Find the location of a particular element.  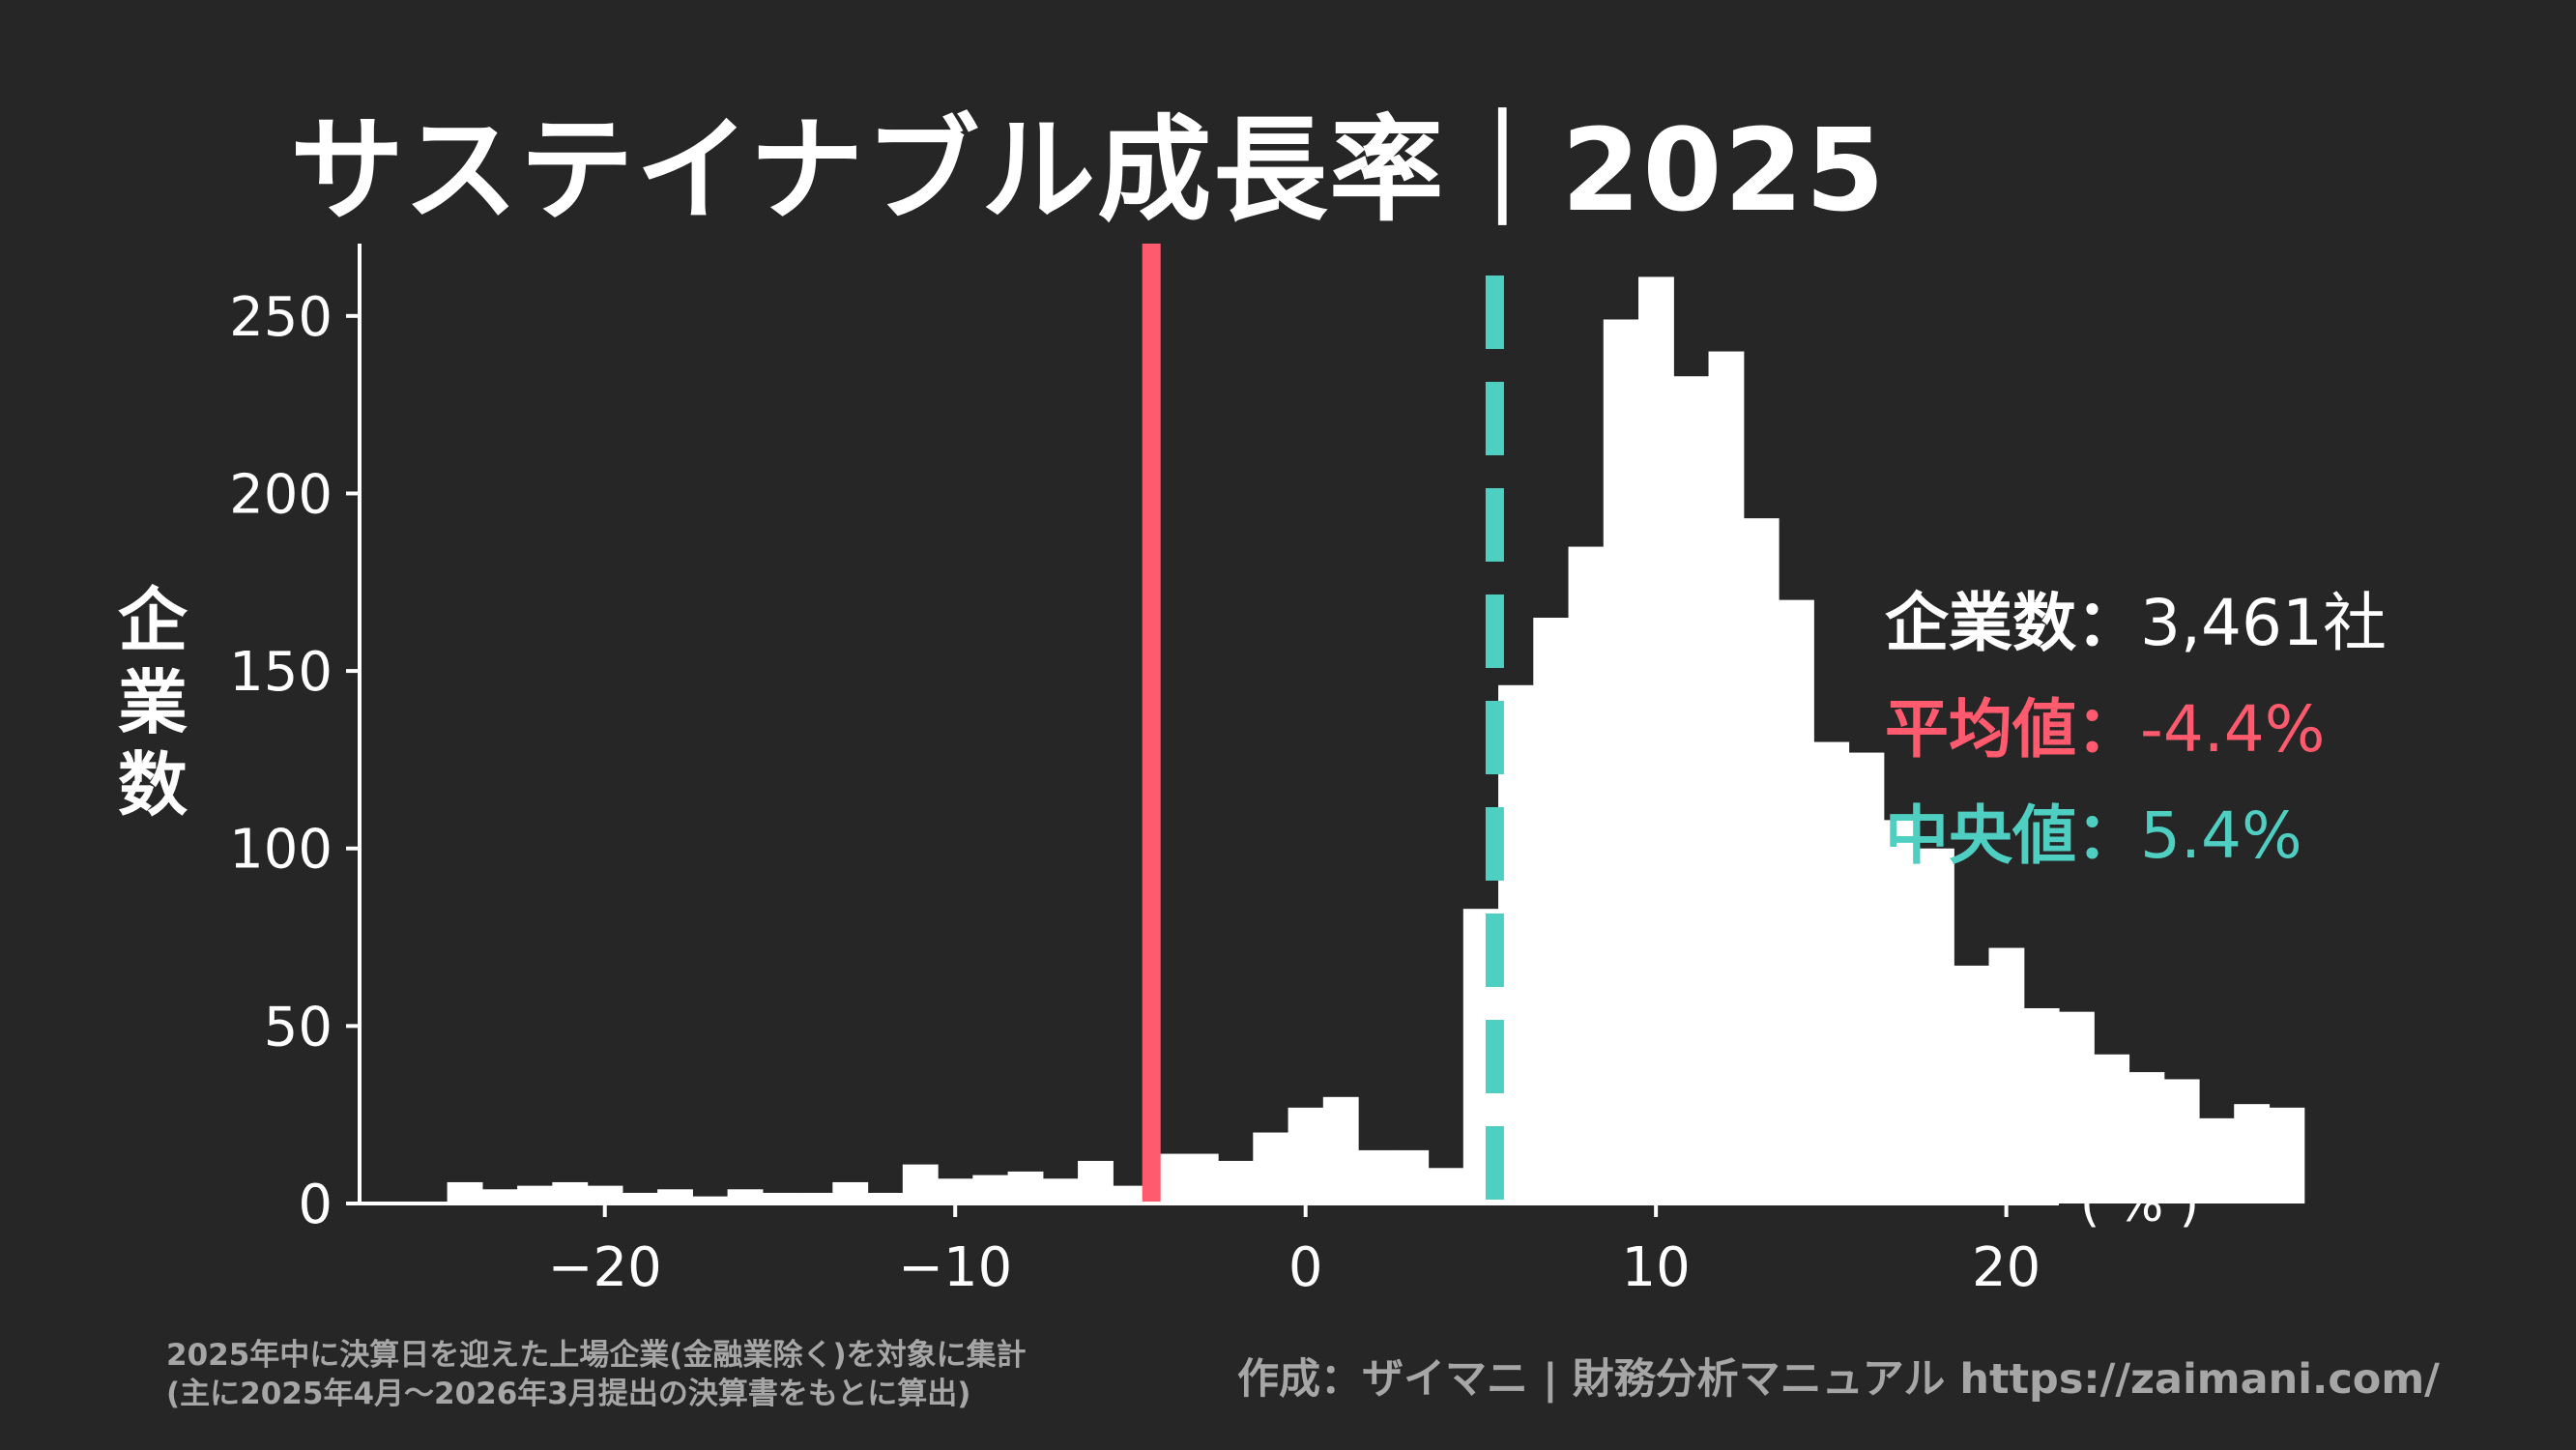

y-tick-label: 250 is located at coordinates (281, 318).